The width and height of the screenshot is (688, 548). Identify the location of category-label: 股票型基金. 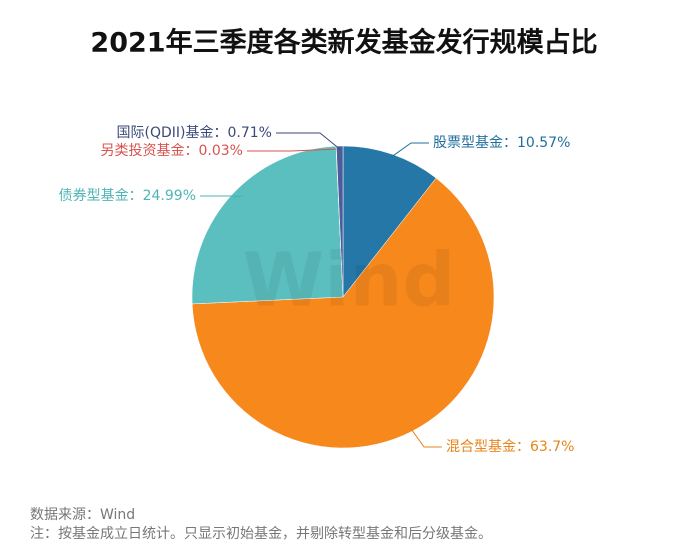
(468, 142).